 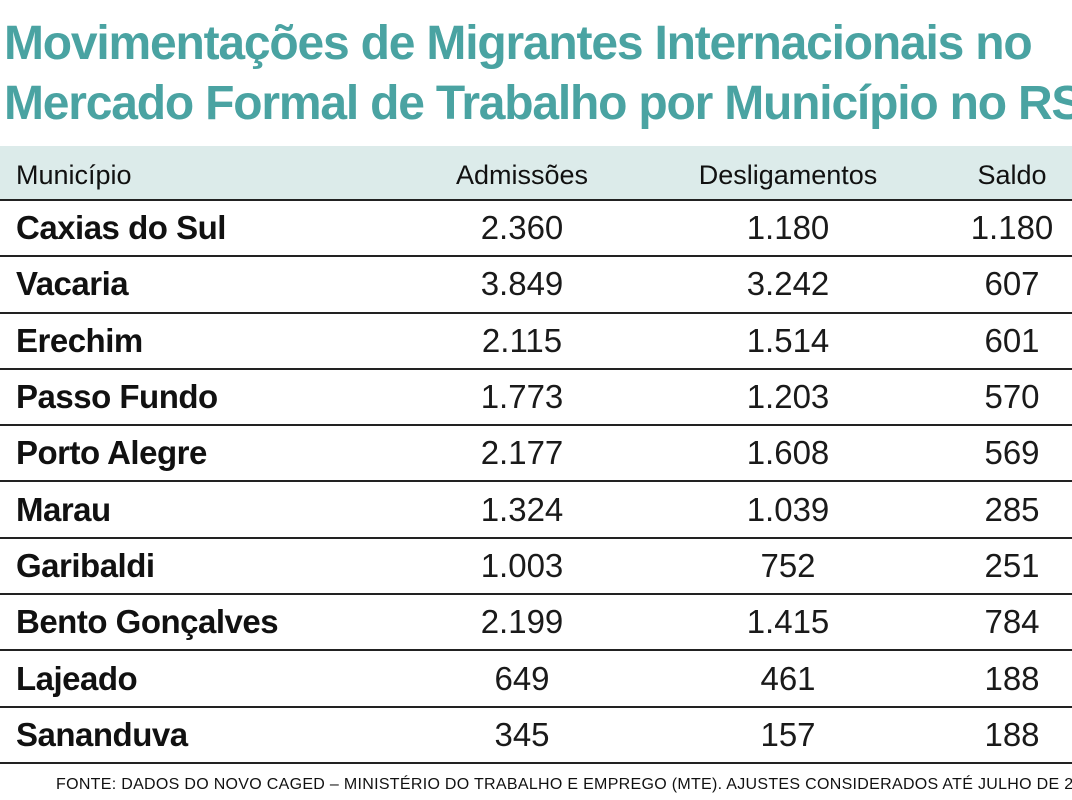 I want to click on cell-saldo: 601, so click(x=1012, y=341).